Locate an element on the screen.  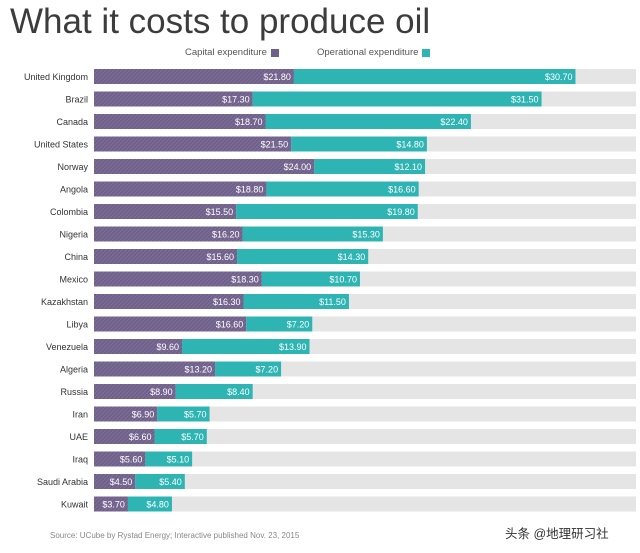
data-label-capital-kuwait: $3.70 is located at coordinates (113, 505).